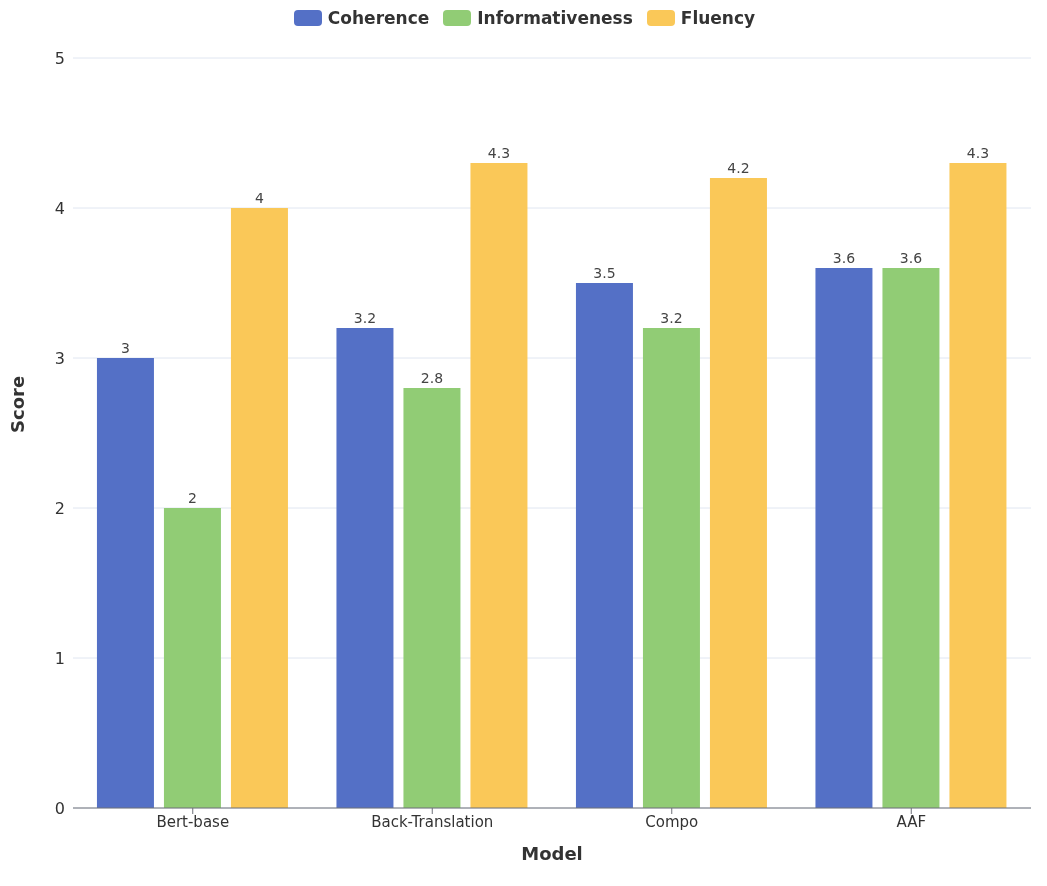 Image resolution: width=1047 pixels, height=886 pixels. What do you see at coordinates (555, 18) in the screenshot?
I see `legend-label: Informativeness` at bounding box center [555, 18].